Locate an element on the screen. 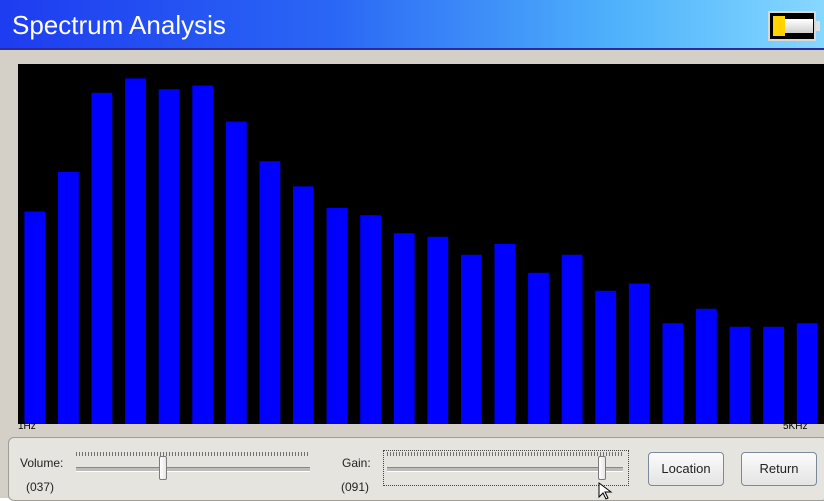 The height and width of the screenshot is (501, 824). battery-charge-level is located at coordinates (779, 26).